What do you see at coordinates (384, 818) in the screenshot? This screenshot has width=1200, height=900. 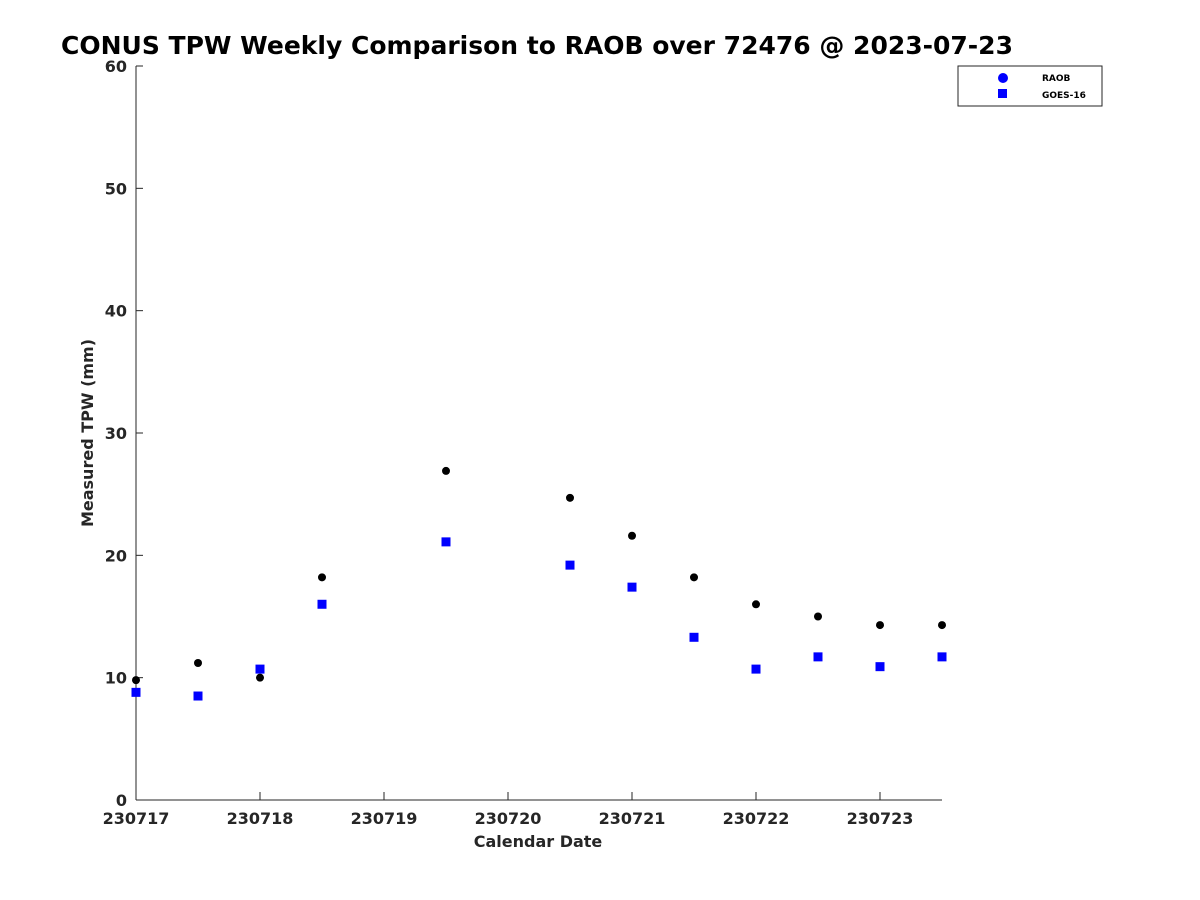 I see `x-tick-label: 230719` at bounding box center [384, 818].